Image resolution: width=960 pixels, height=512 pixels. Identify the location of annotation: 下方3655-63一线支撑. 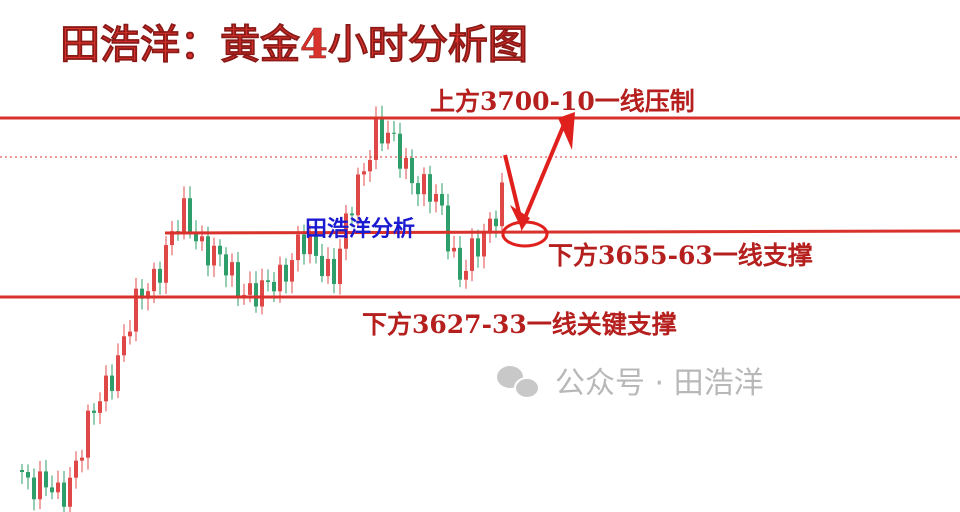
(680, 255).